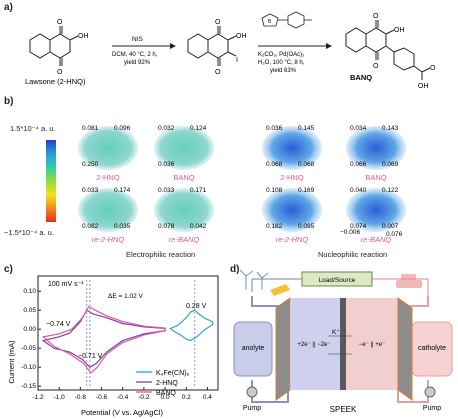  Describe the element at coordinates (390, 226) in the screenshot. I see `esp-value: 0.007` at that location.